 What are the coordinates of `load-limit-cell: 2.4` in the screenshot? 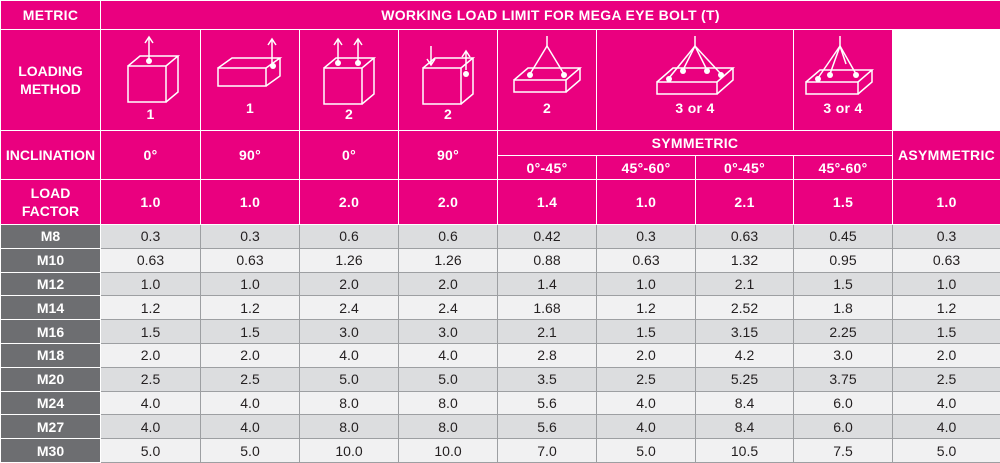 It's located at (349, 308).